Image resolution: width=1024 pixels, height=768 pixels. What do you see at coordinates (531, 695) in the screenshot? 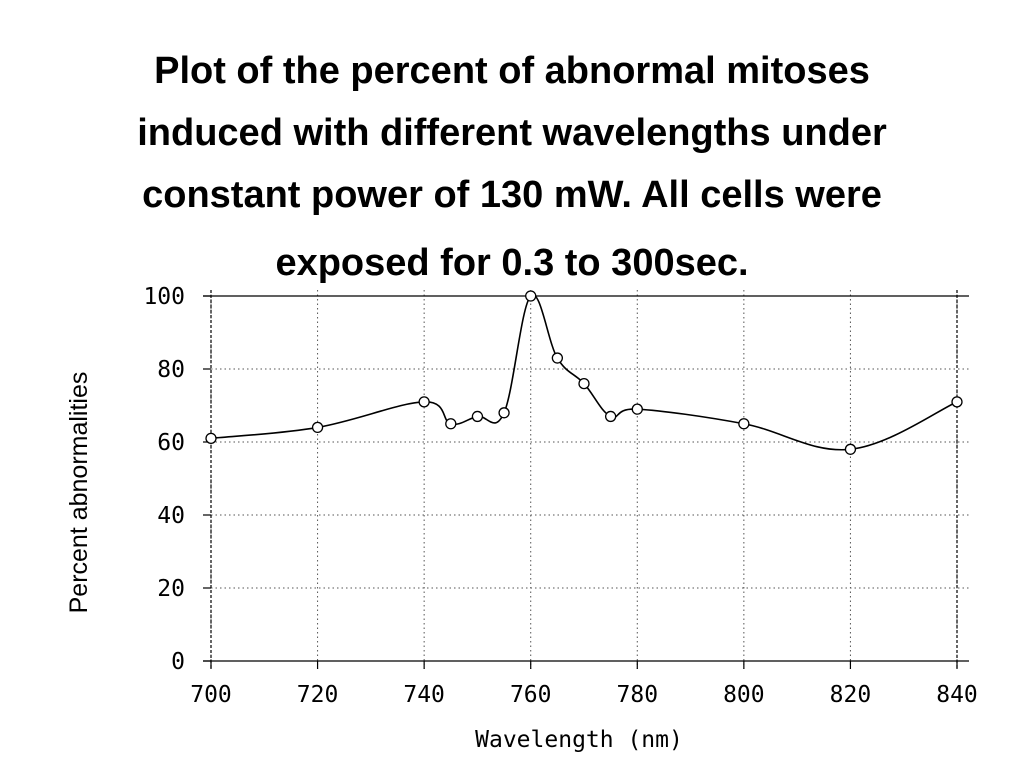
I see `x-tick-label: 760` at bounding box center [531, 695].